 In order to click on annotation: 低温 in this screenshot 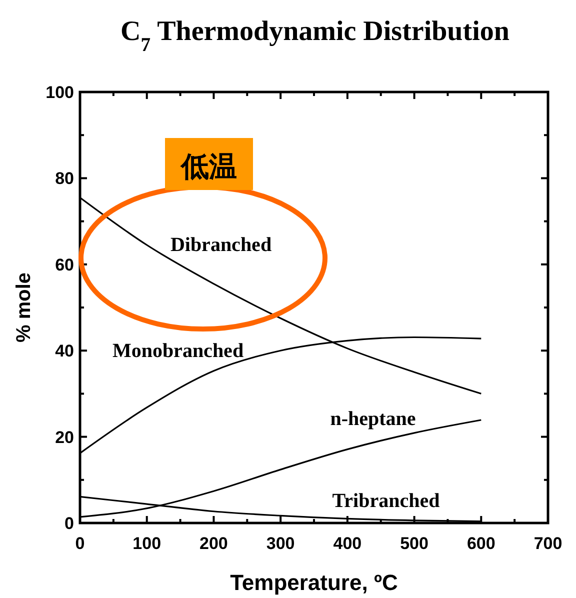, I will do `click(208, 166)`.